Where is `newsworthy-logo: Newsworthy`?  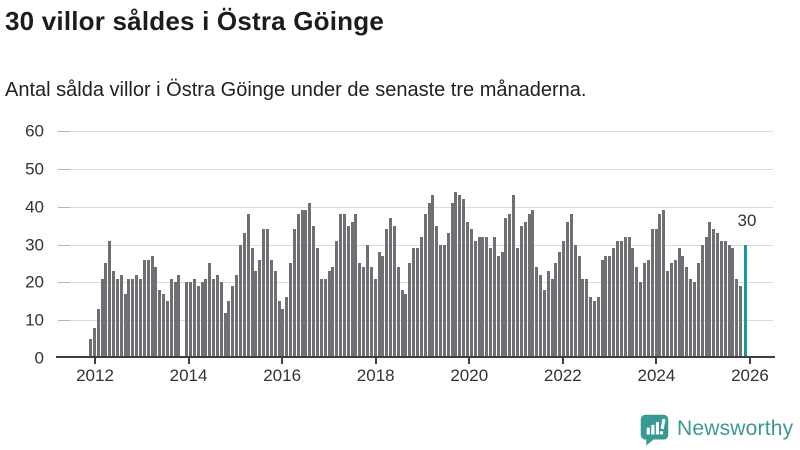
newsworthy-logo: Newsworthy is located at coordinates (715, 429).